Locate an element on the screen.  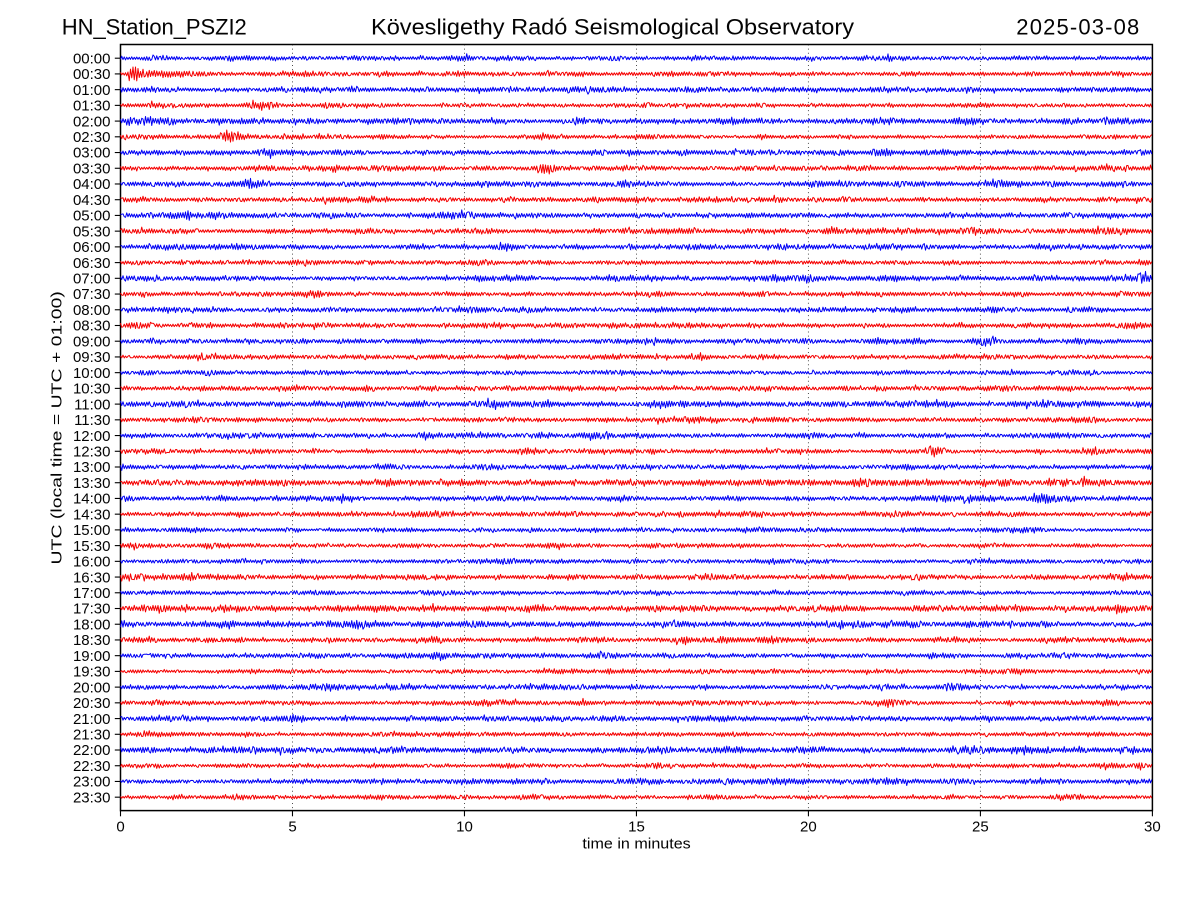
svg-text: 05:30 is located at coordinates (92, 231).